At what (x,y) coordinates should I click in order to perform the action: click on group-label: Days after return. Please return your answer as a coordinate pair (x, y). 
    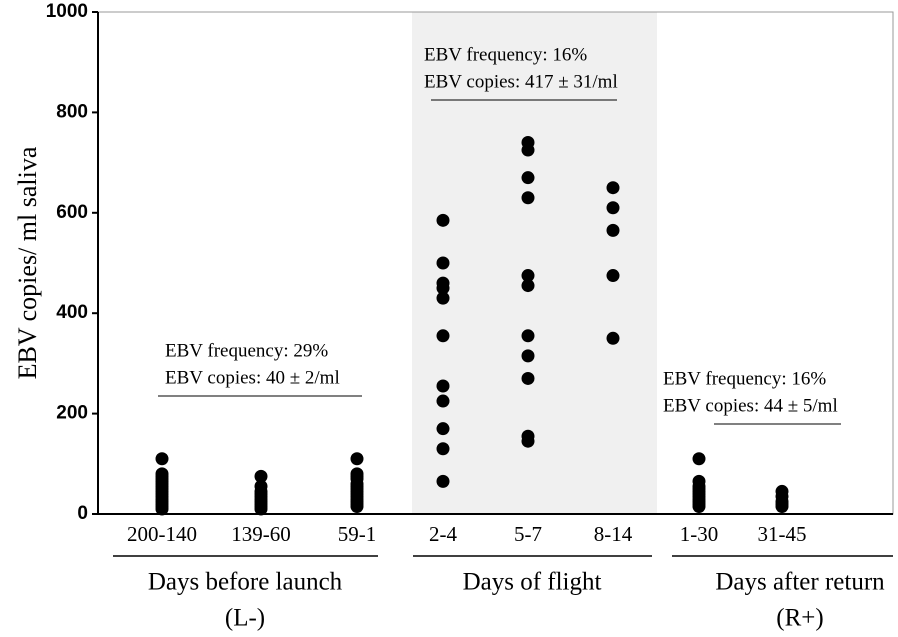
    Looking at the image, I should click on (800, 582).